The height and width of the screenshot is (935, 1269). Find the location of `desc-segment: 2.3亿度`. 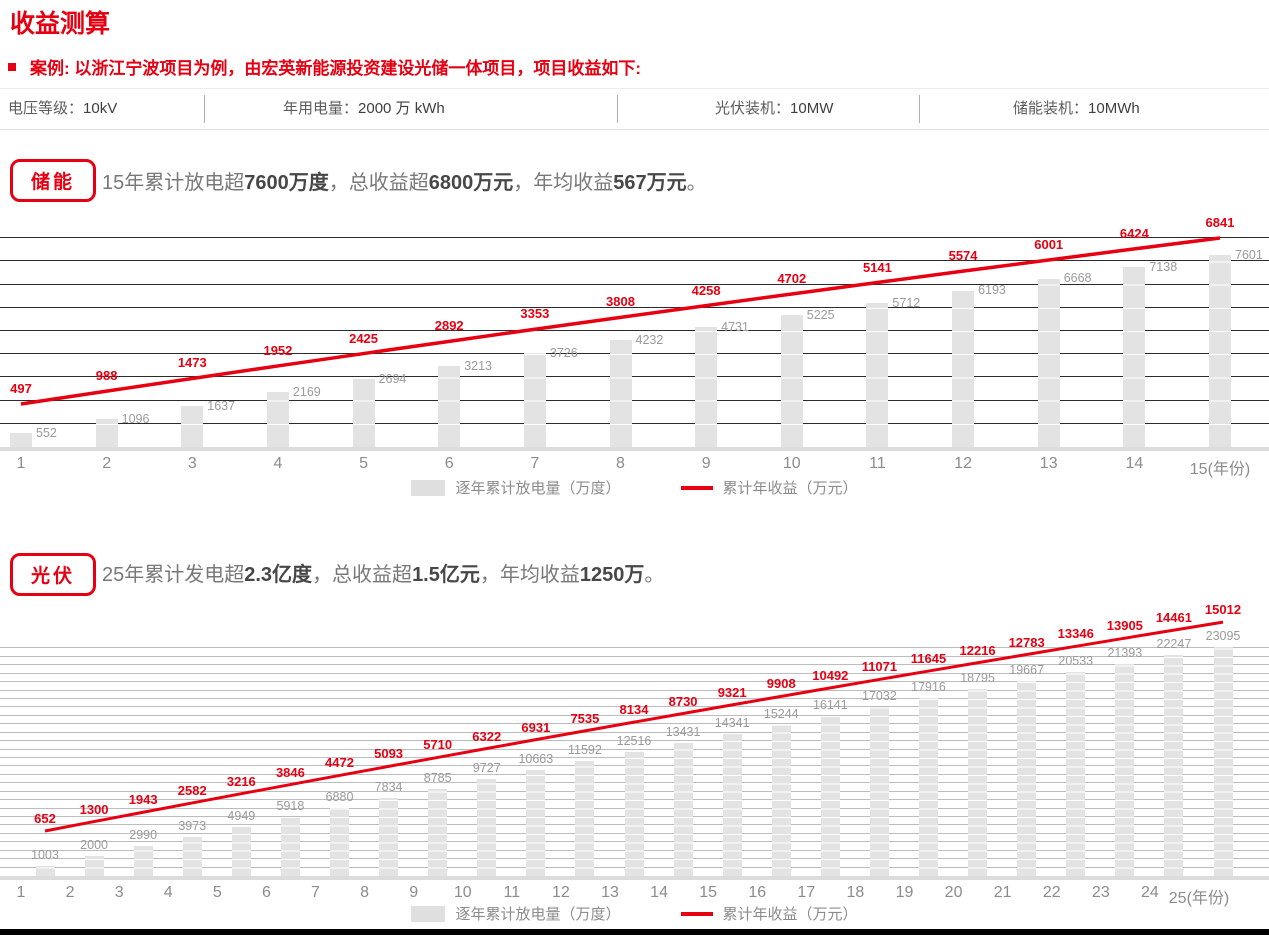

desc-segment: 2.3亿度 is located at coordinates (278, 575).